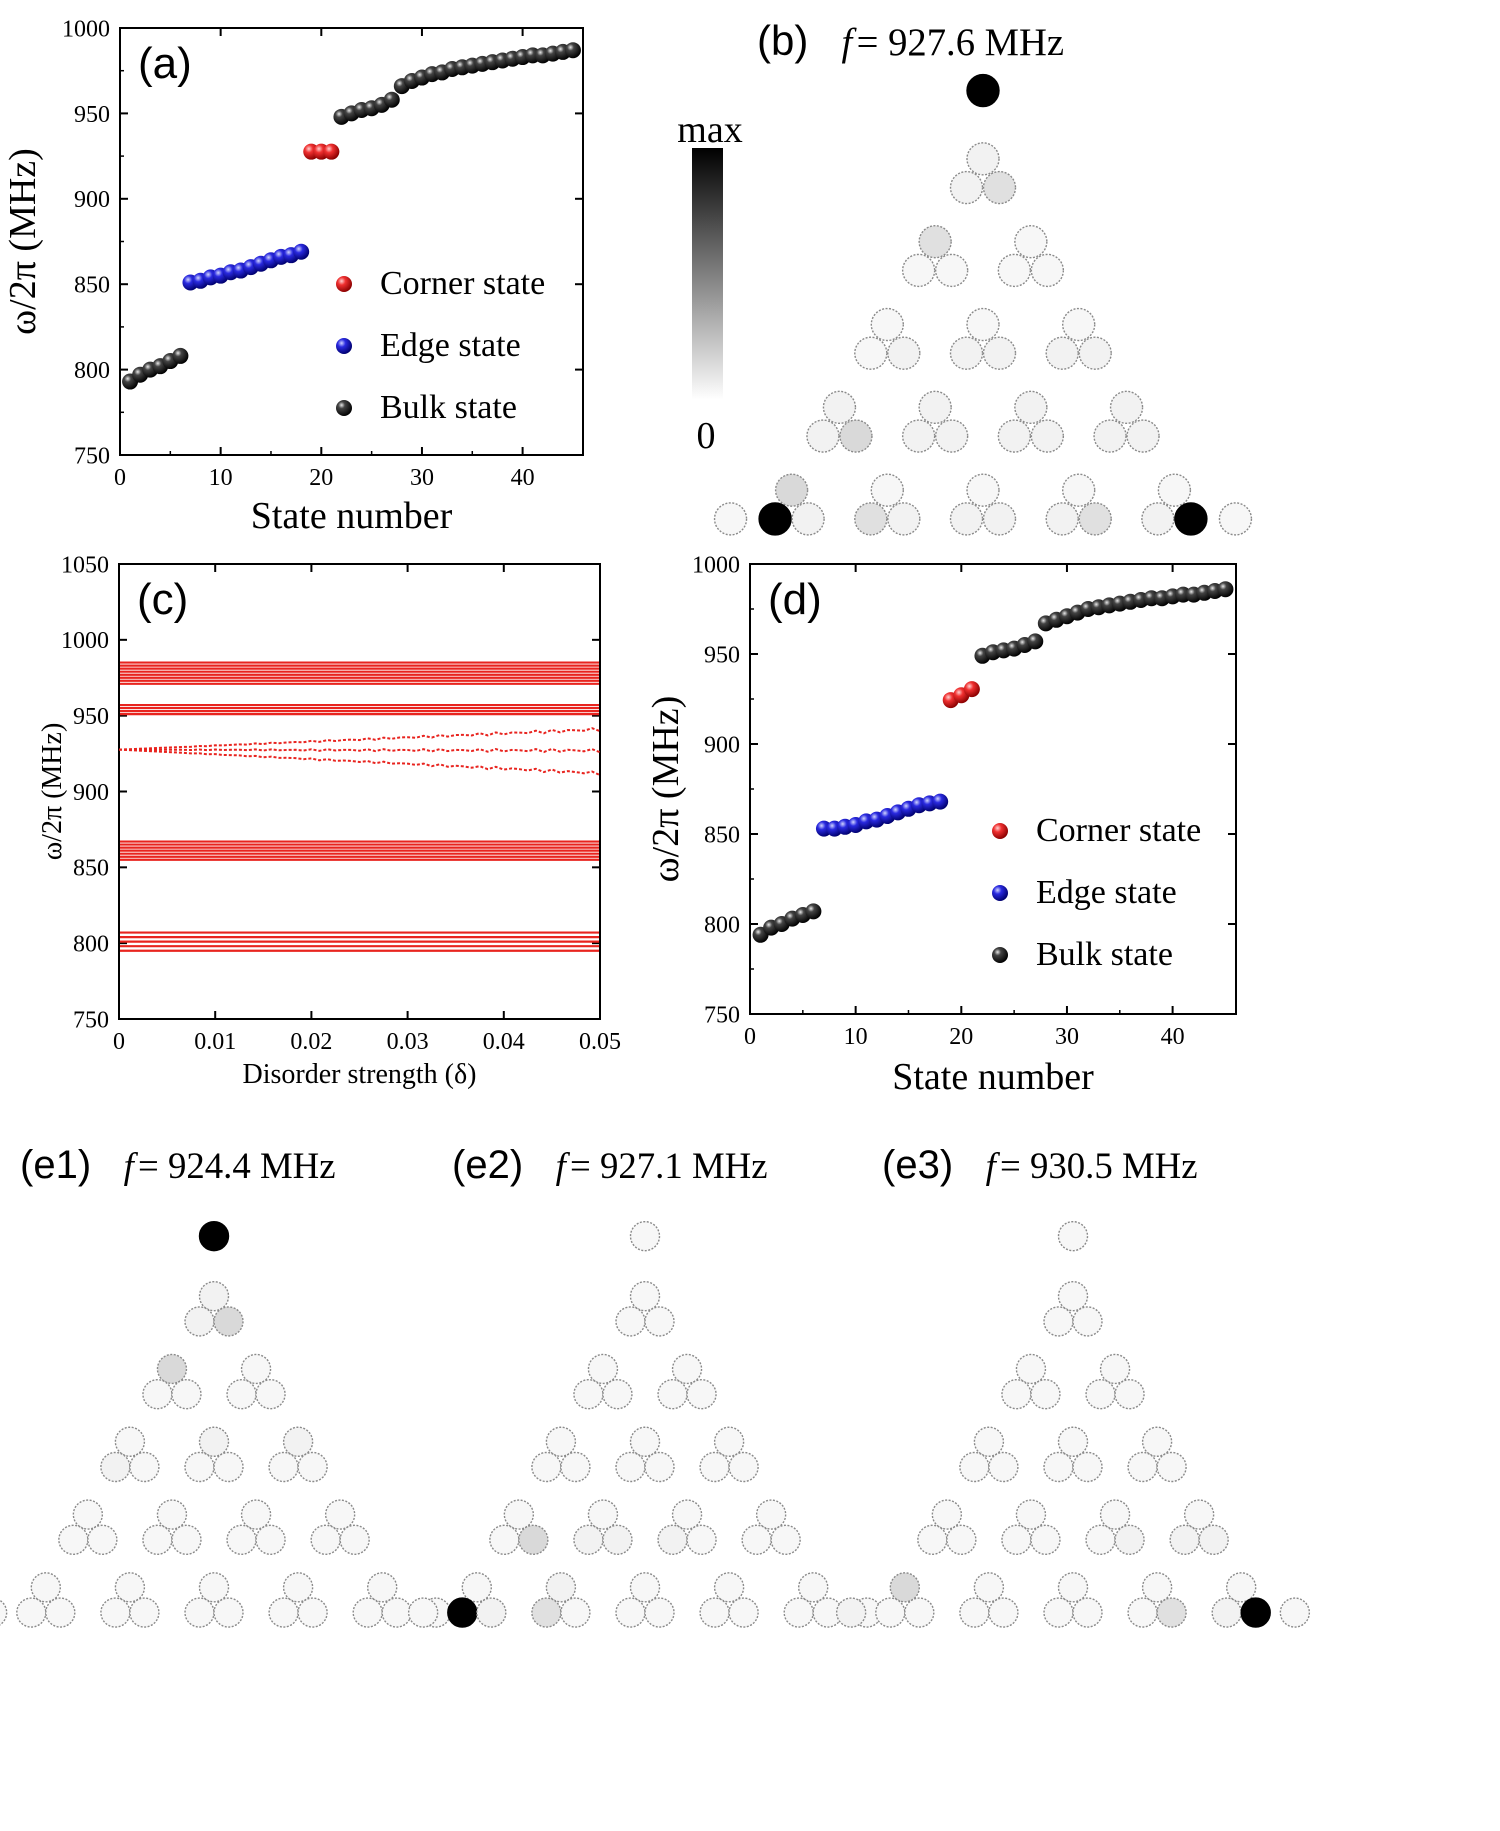 The height and width of the screenshot is (1831, 1500). What do you see at coordinates (1106, 892) in the screenshot?
I see `legend-label: Edge state` at bounding box center [1106, 892].